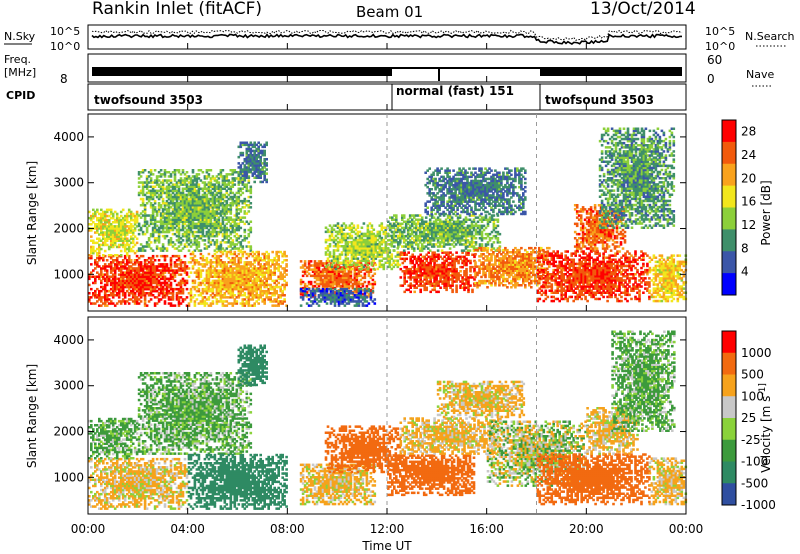  I want to click on freq-tick: 8, so click(64, 79).